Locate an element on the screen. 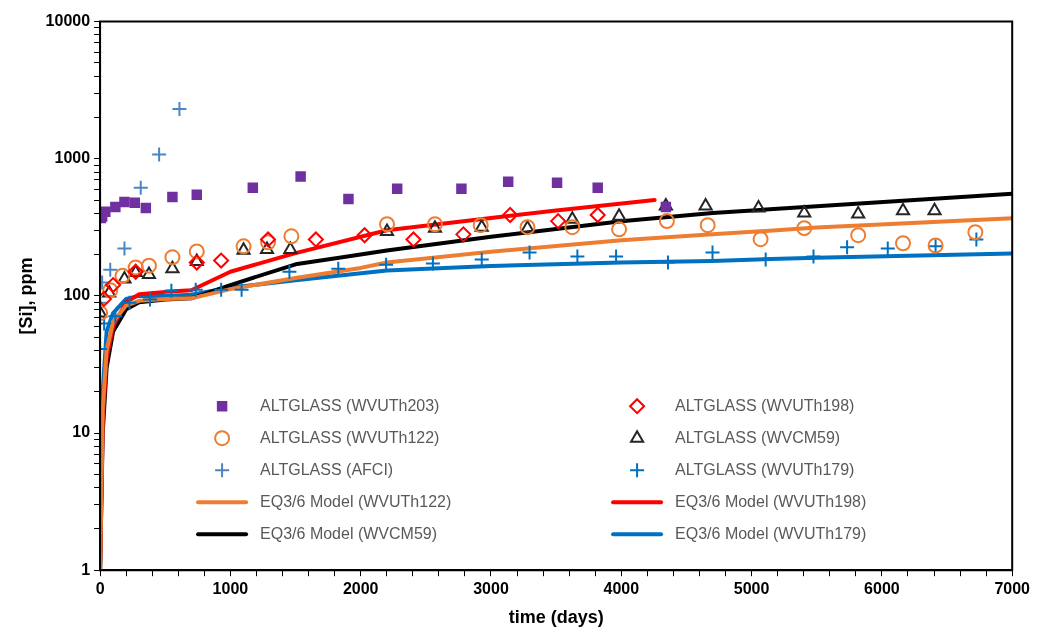  legend-label: ALTGLASS (WVCM59) is located at coordinates (758, 437).